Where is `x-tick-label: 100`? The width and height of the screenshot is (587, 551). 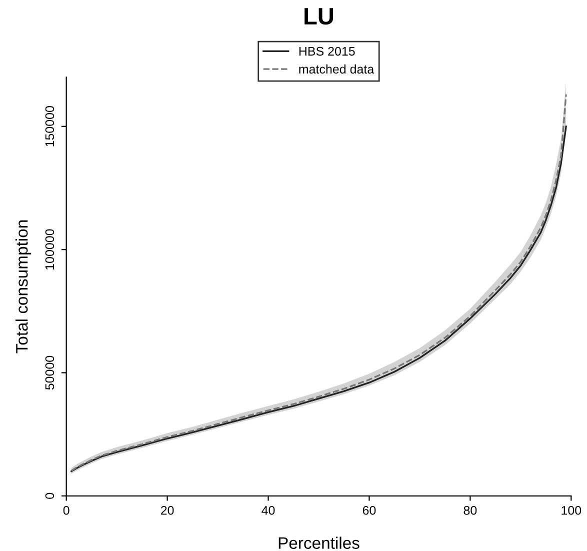
x-tick-label: 100 is located at coordinates (572, 510).